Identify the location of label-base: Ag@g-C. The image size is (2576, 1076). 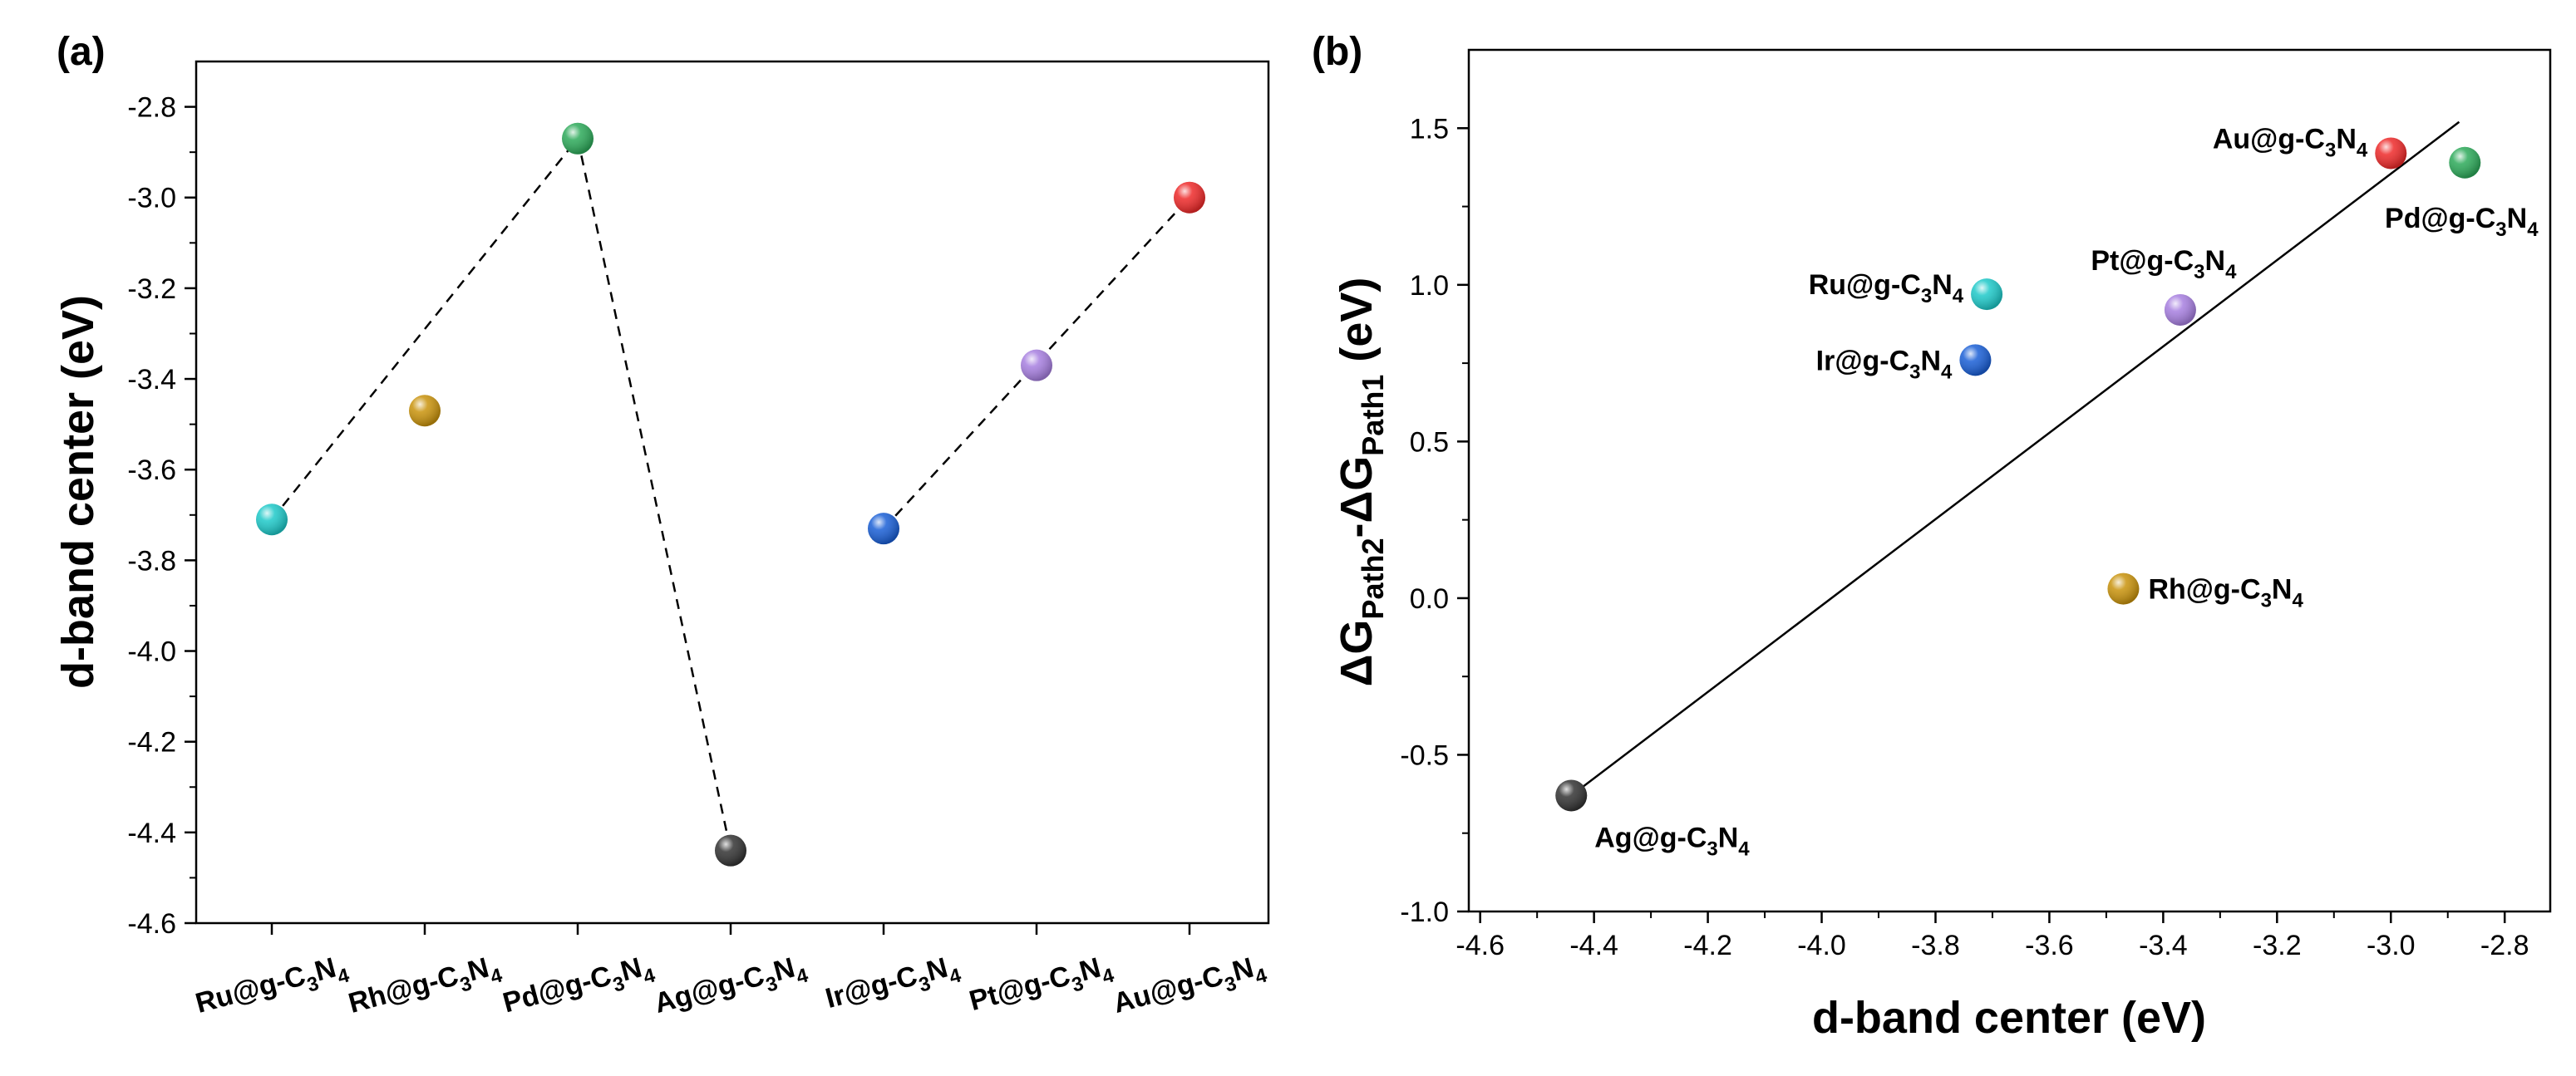
(709, 989).